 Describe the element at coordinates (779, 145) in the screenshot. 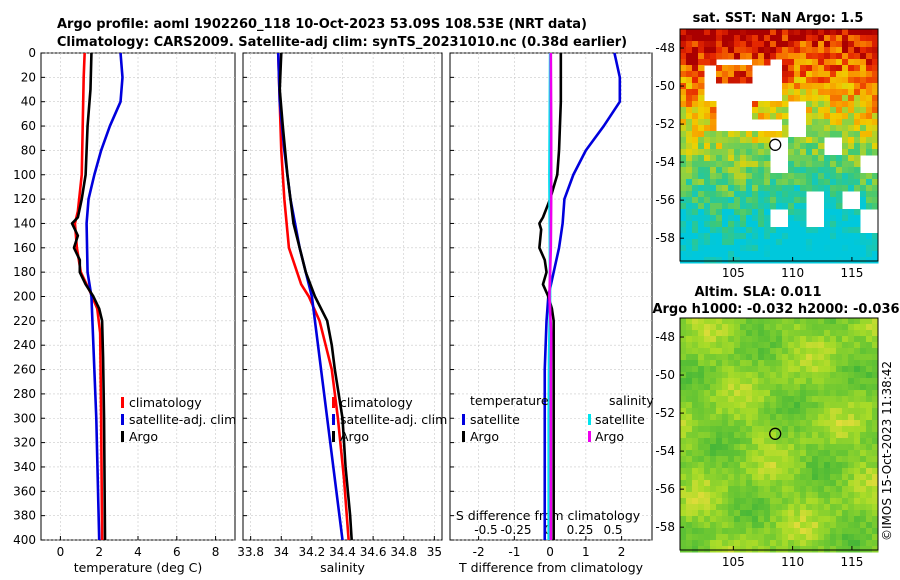

I see `map-frame` at that location.